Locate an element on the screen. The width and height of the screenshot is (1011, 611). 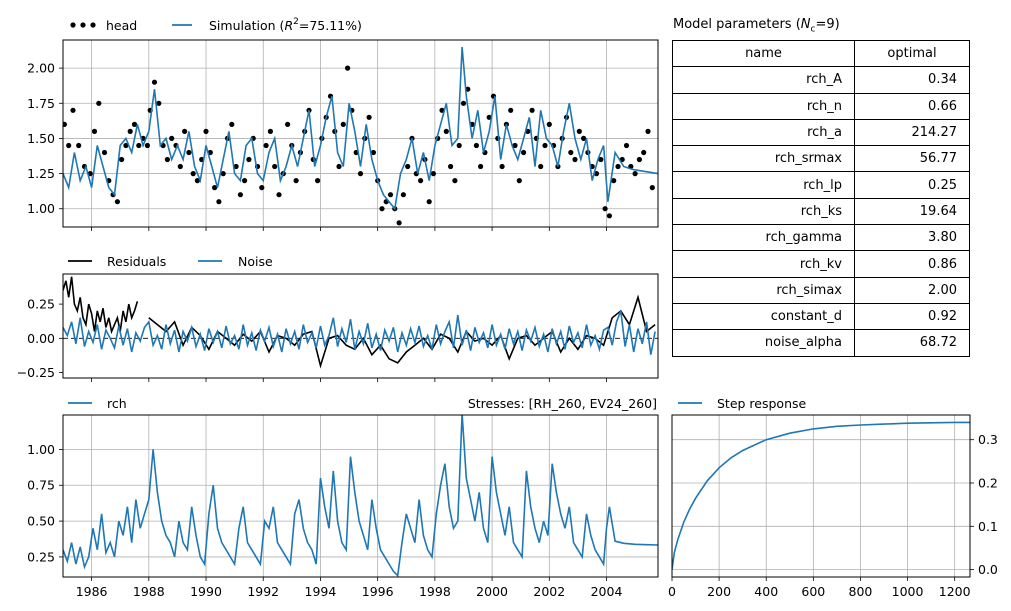
residuals-axes-frame is located at coordinates (360, 326).